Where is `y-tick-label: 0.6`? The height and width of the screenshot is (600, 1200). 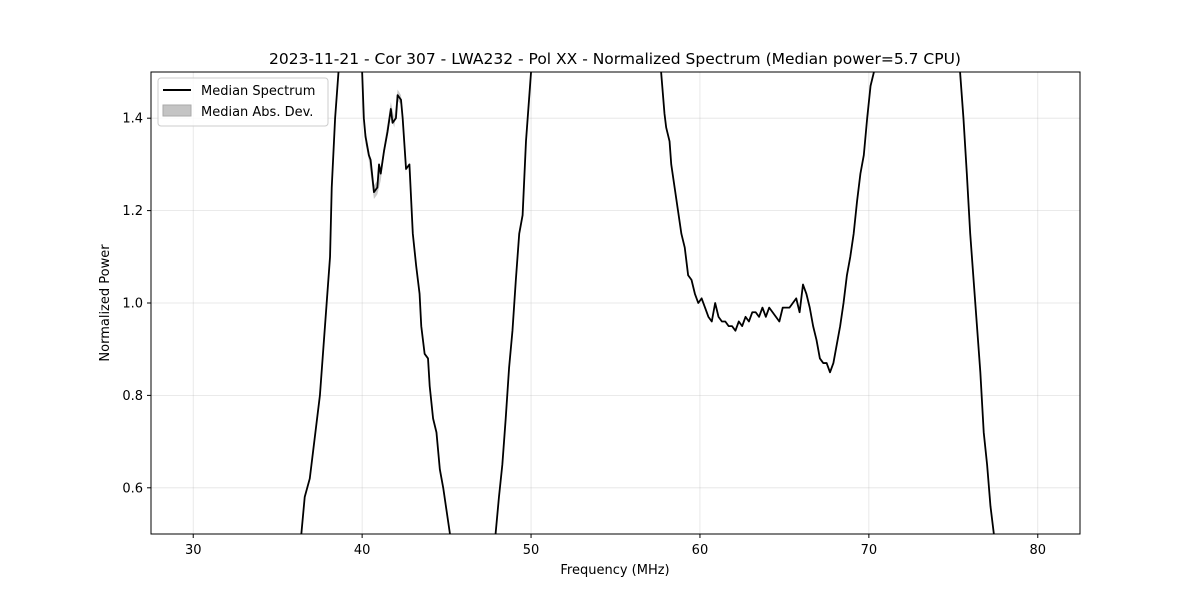
y-tick-label: 0.6 is located at coordinates (132, 488).